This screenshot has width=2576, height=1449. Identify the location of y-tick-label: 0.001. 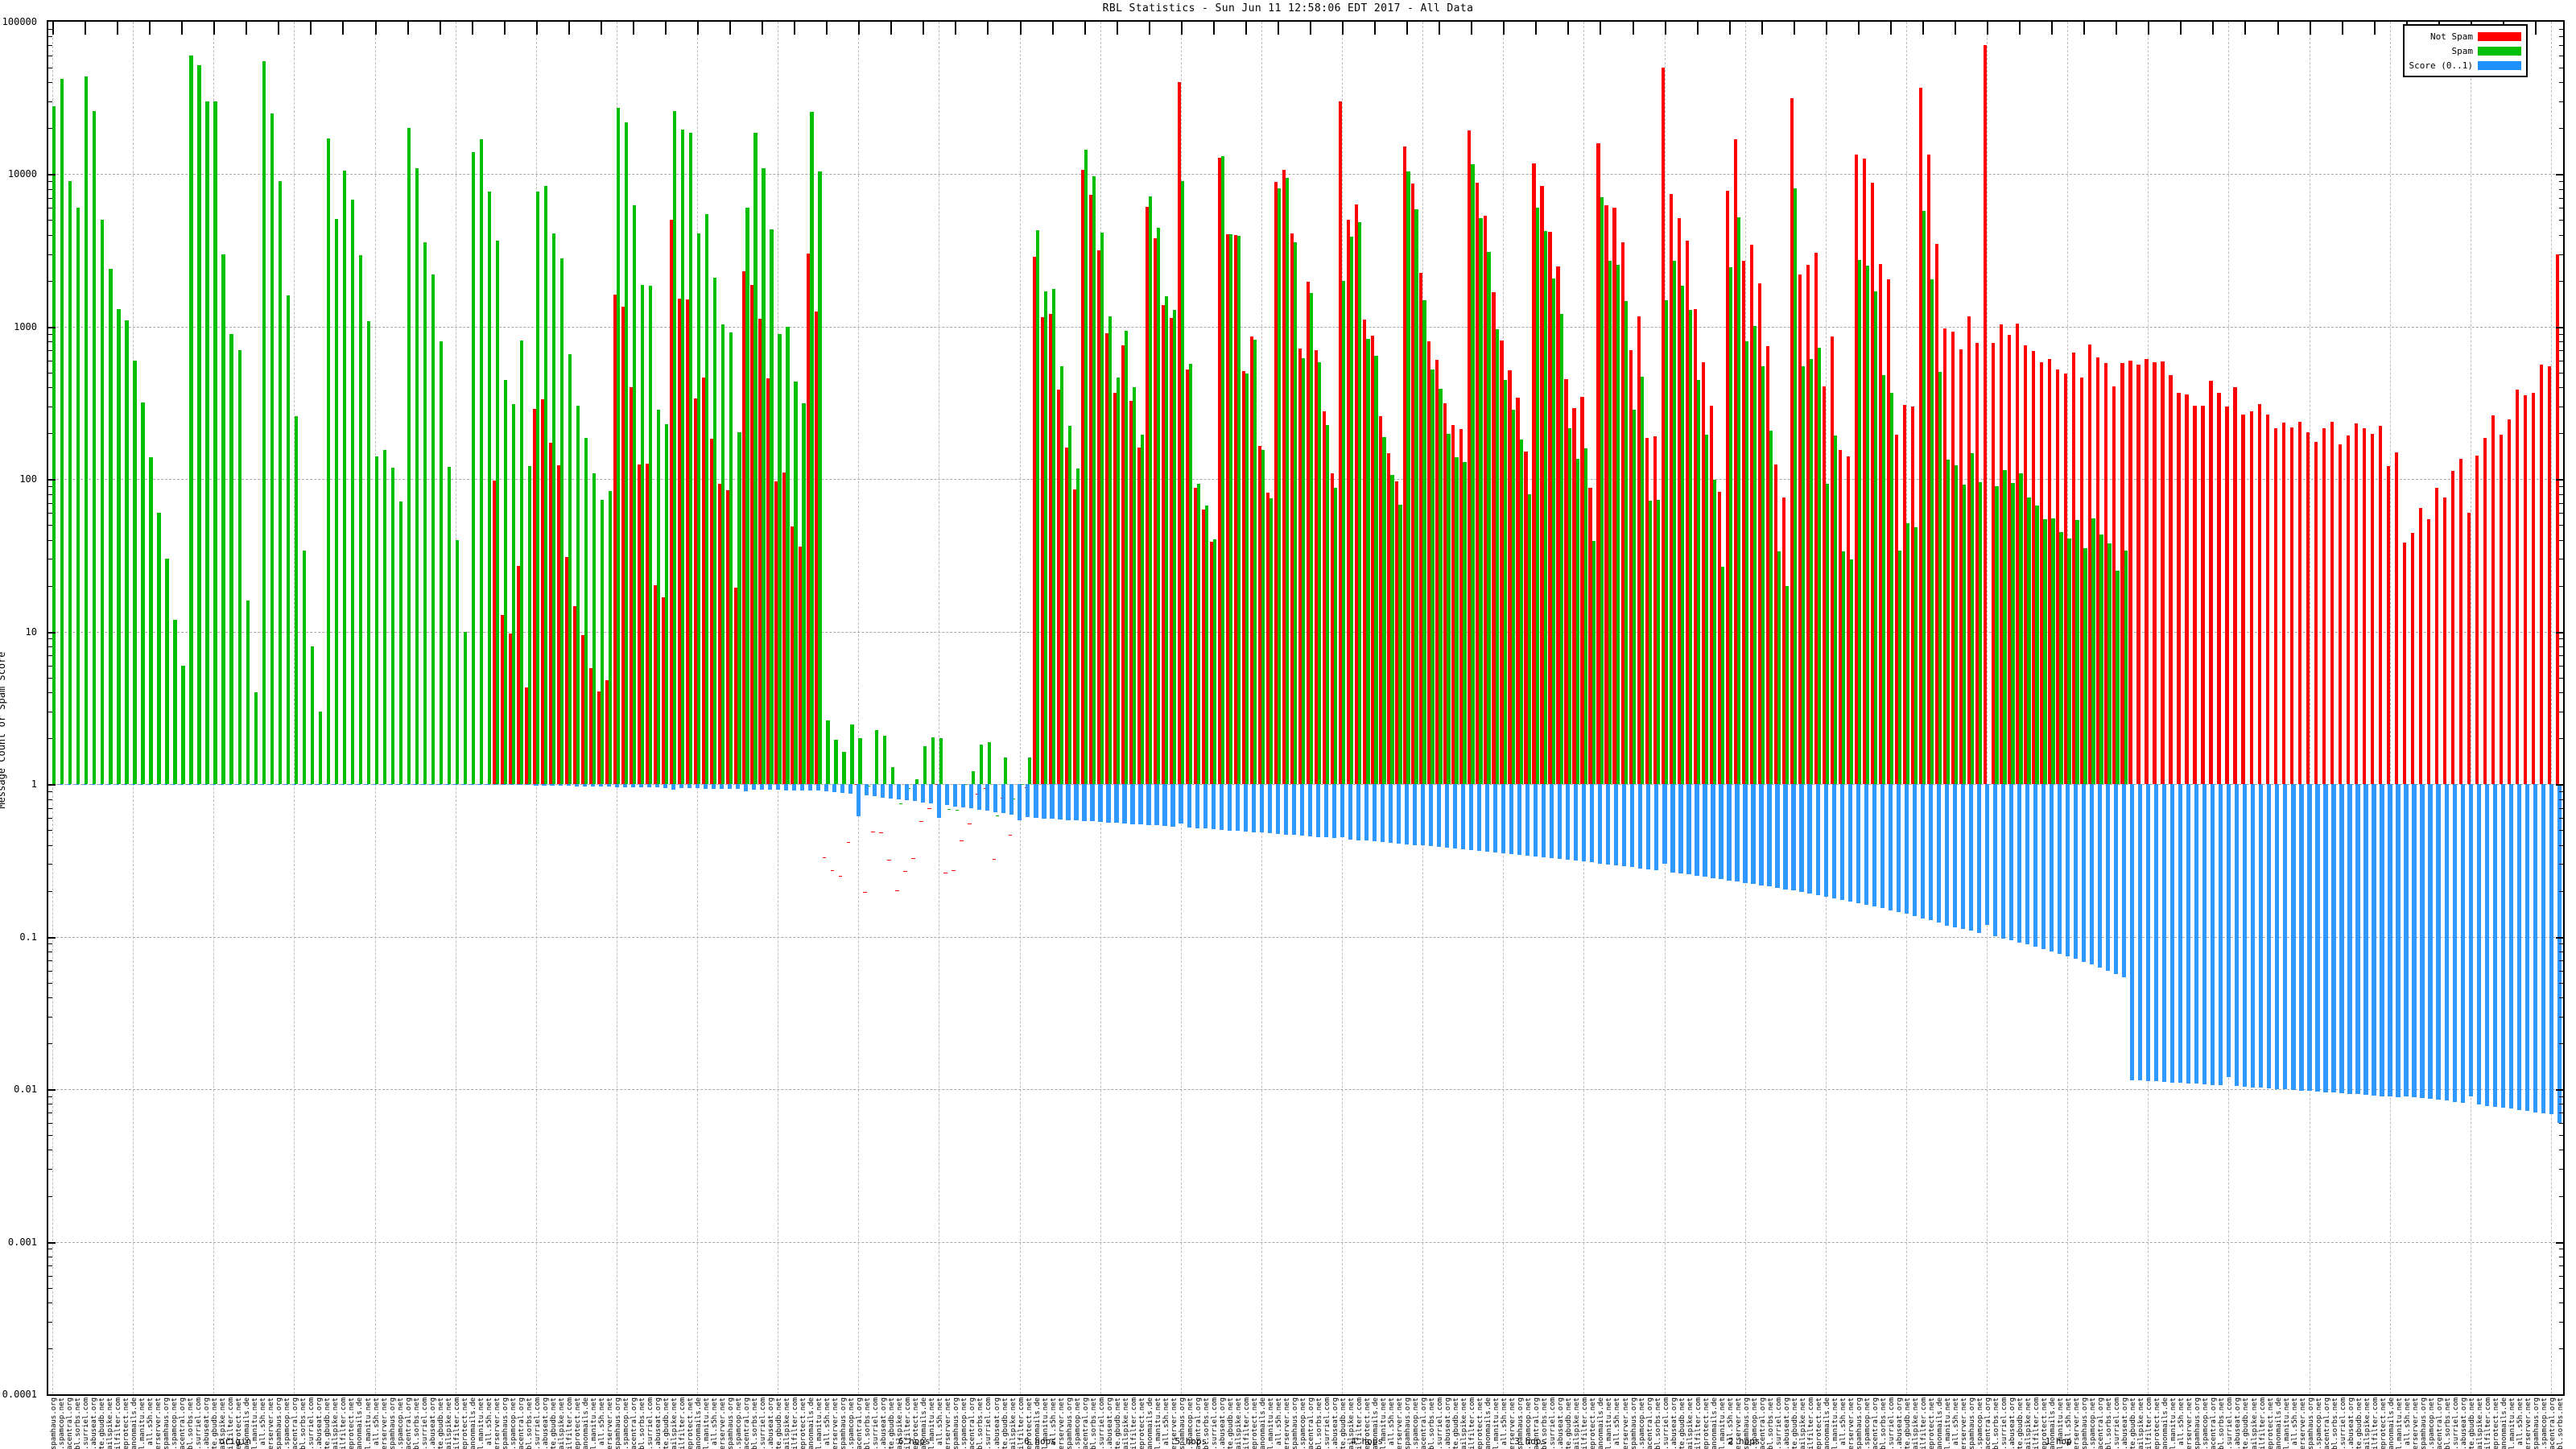
(22, 1242).